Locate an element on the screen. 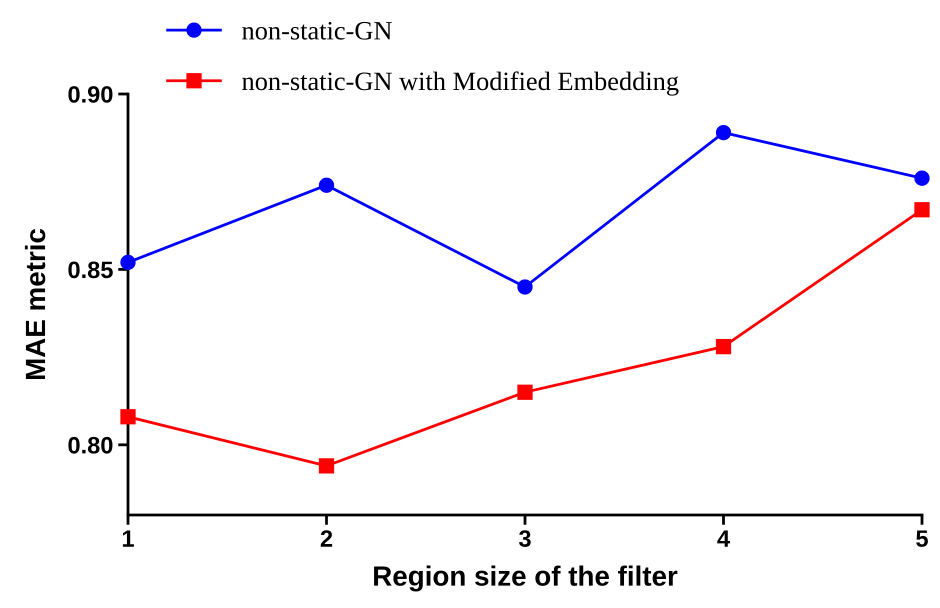  x-tick-label: 1 is located at coordinates (128, 538).